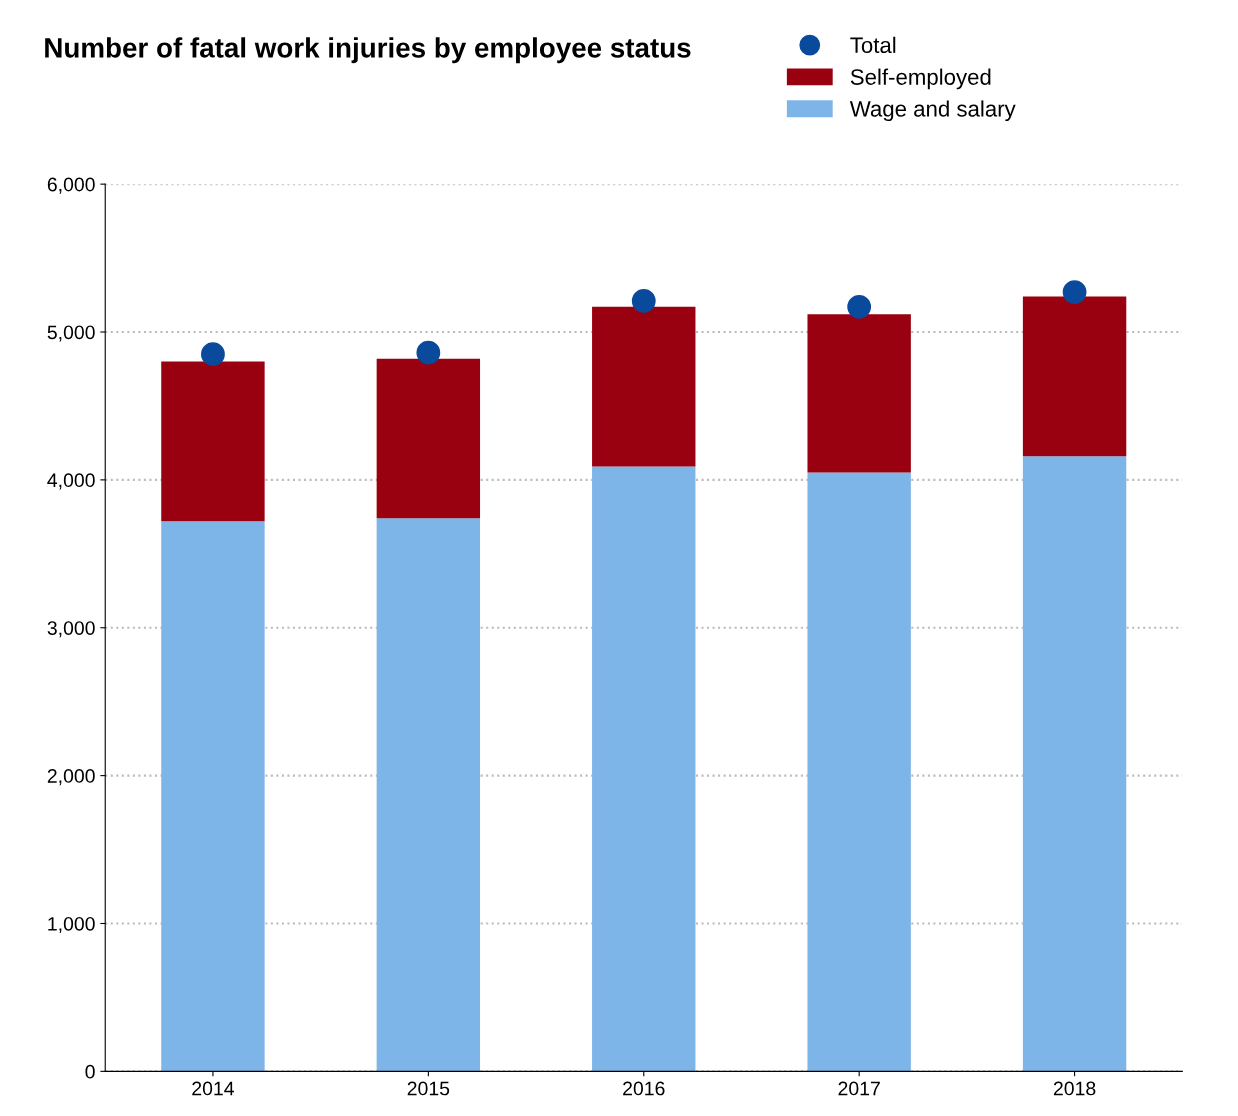 This screenshot has height=1116, width=1238. Describe the element at coordinates (71, 185) in the screenshot. I see `y-tick-label: 6,000` at that location.